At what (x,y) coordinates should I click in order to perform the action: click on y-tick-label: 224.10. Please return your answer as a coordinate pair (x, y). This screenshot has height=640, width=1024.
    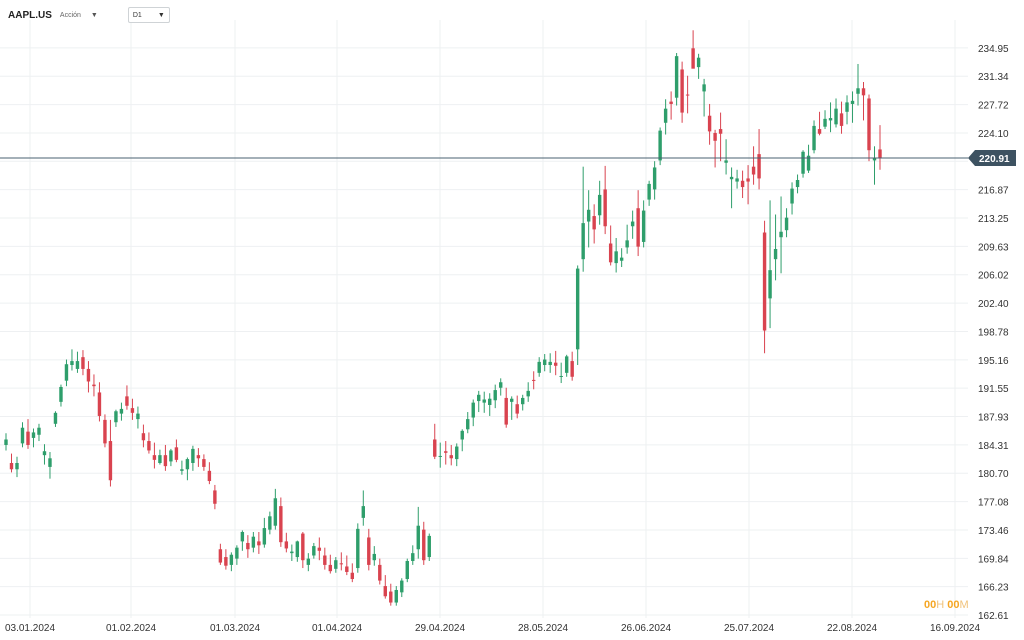
    Looking at the image, I should click on (993, 134).